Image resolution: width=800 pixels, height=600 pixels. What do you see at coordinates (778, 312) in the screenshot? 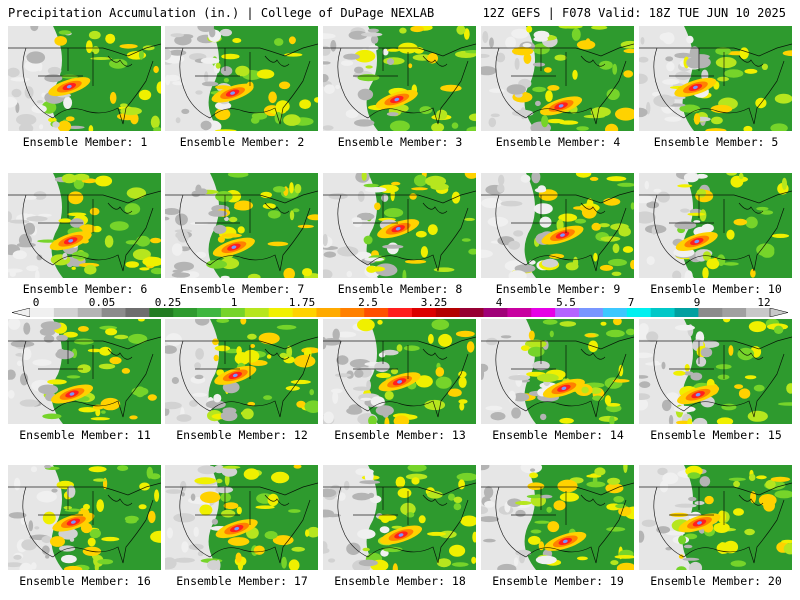
I see `colorbar-over-arrow` at bounding box center [778, 312].